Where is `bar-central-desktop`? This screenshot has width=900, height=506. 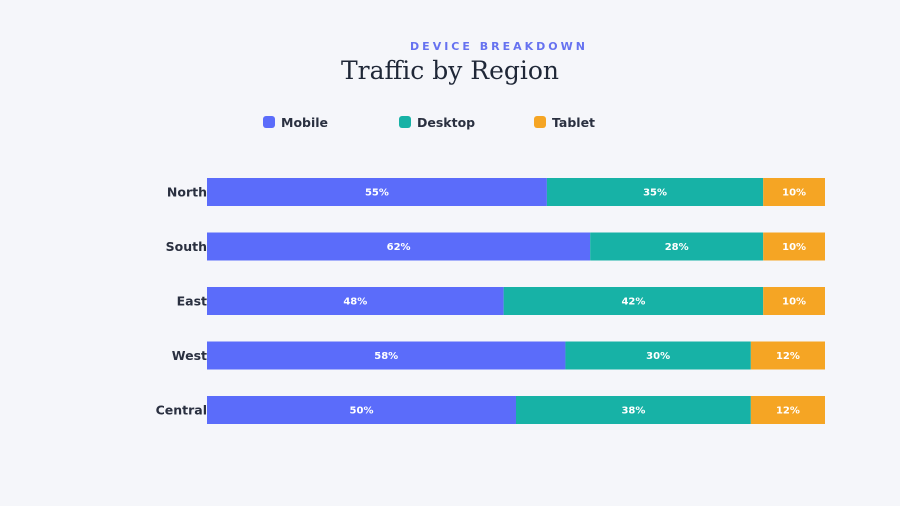
bar-central-desktop is located at coordinates (633, 410).